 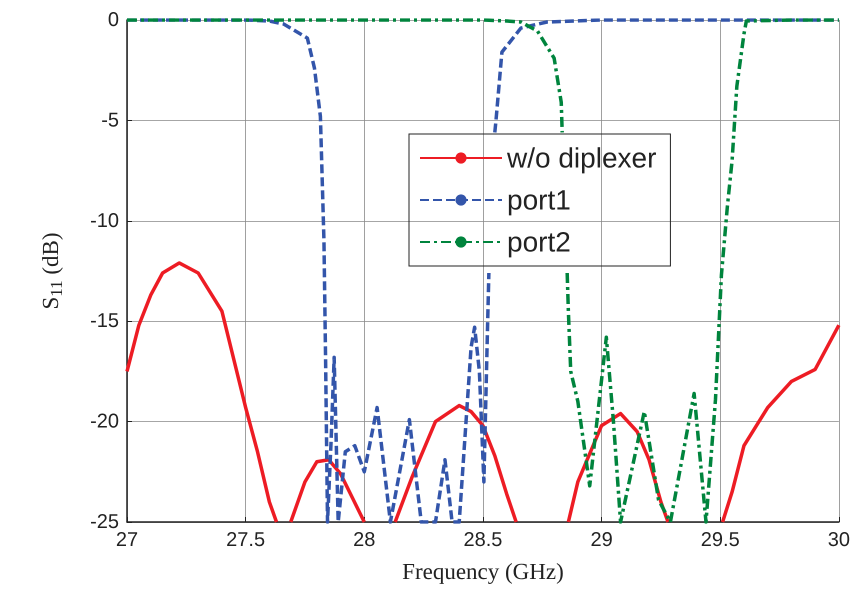 What do you see at coordinates (539, 200) in the screenshot?
I see `legend-label: port1` at bounding box center [539, 200].